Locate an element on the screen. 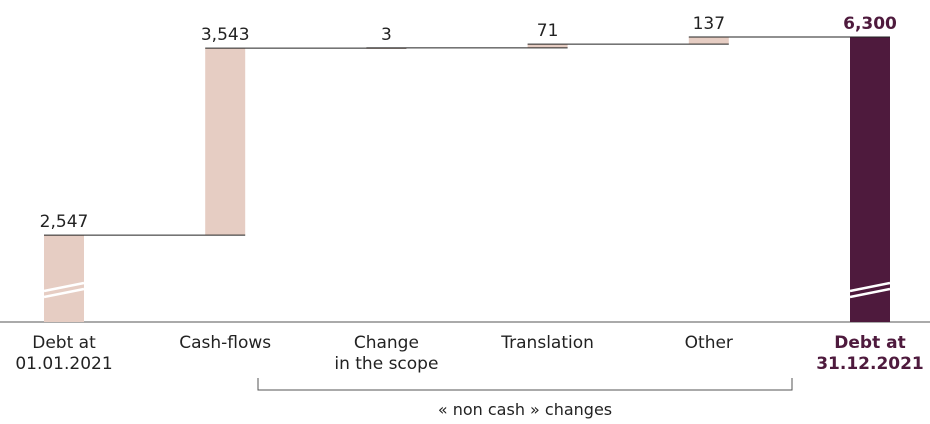  value-label: 3,543 is located at coordinates (225, 35).